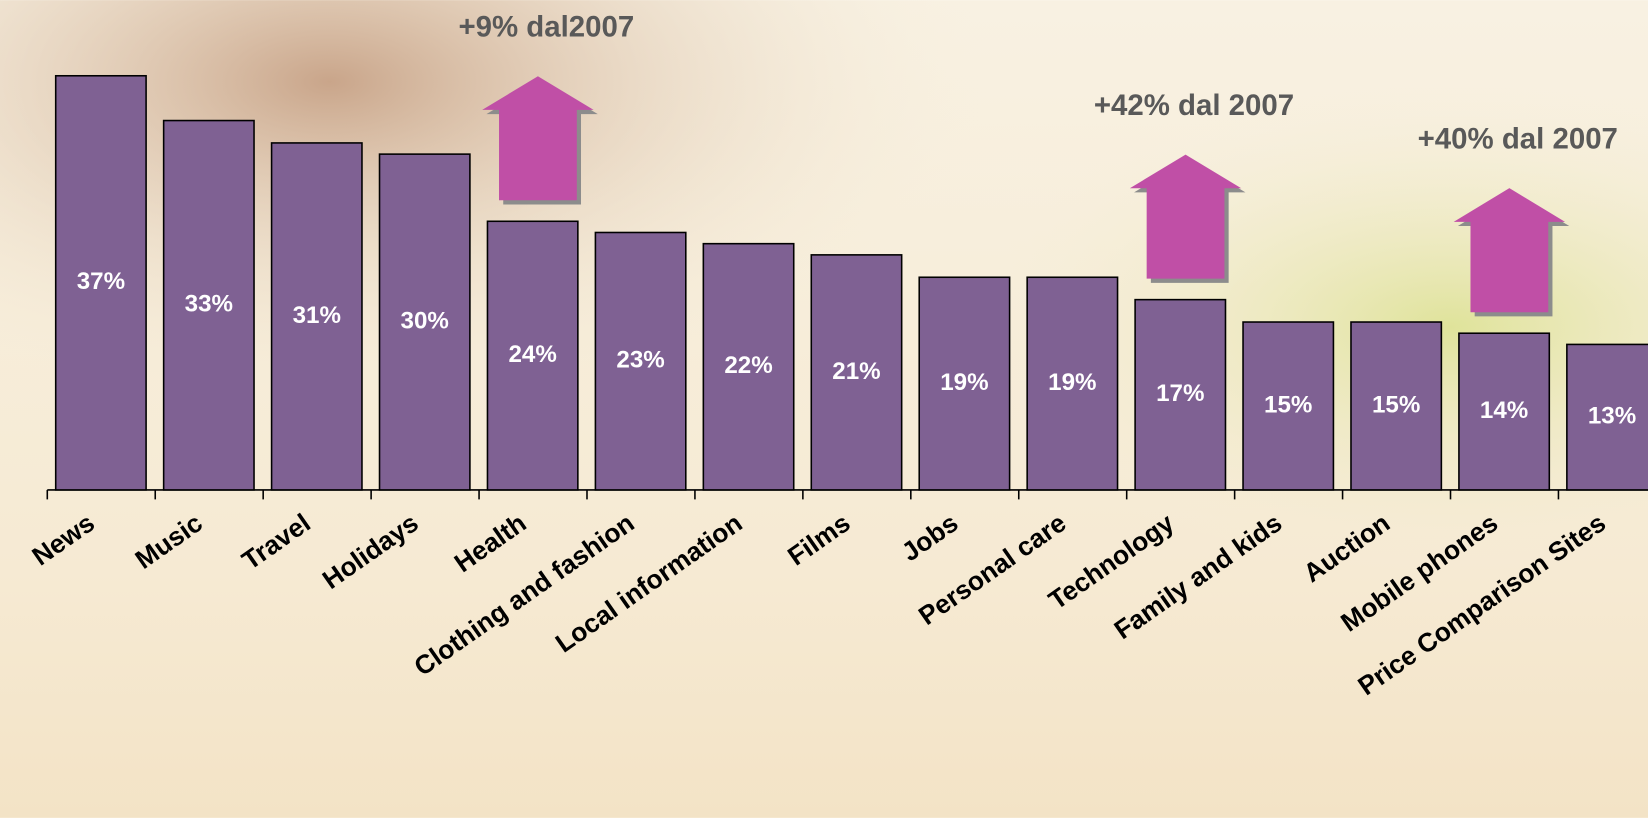  I want to click on value-label: 17%, so click(1180, 393).